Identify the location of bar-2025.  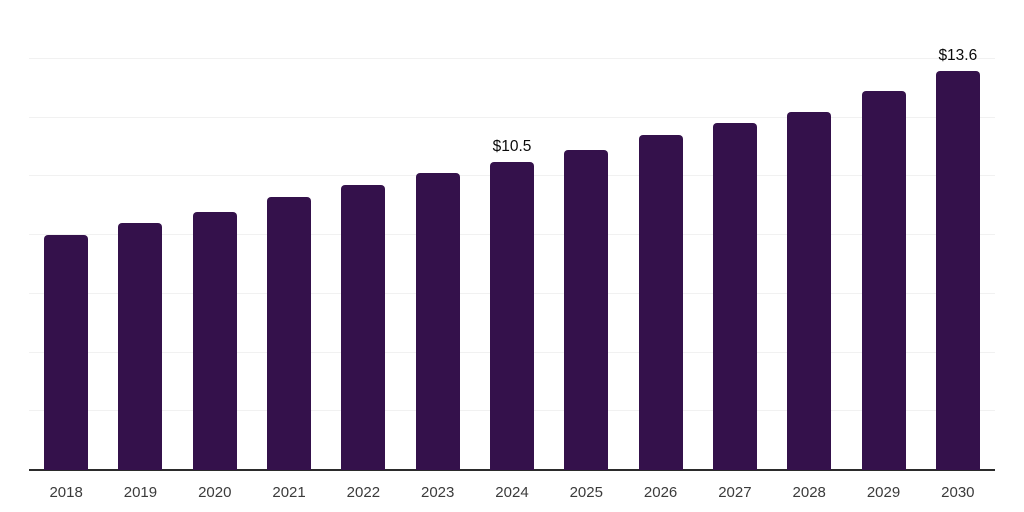
(586, 309).